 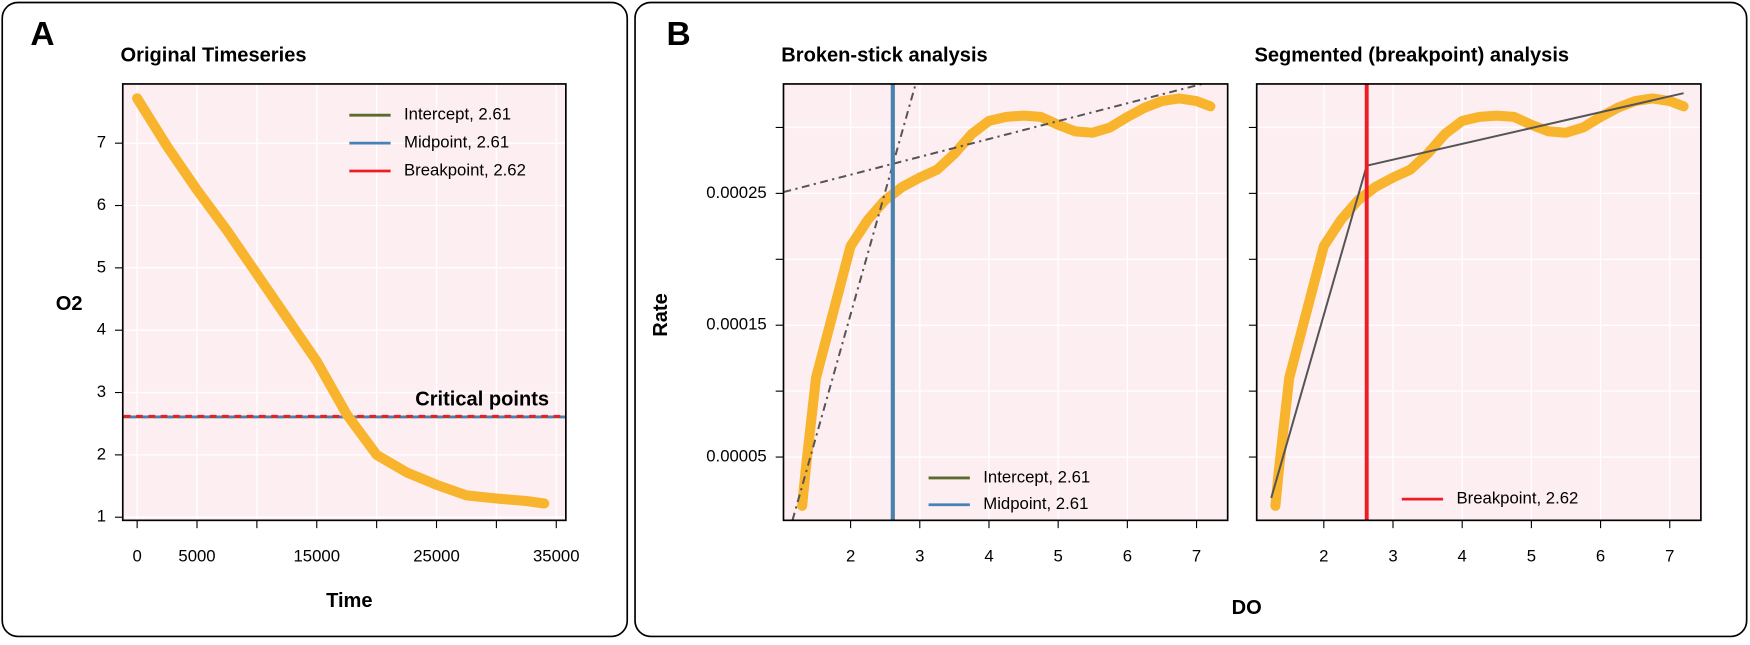 What do you see at coordinates (101, 329) in the screenshot?
I see `y-tick-label: 4` at bounding box center [101, 329].